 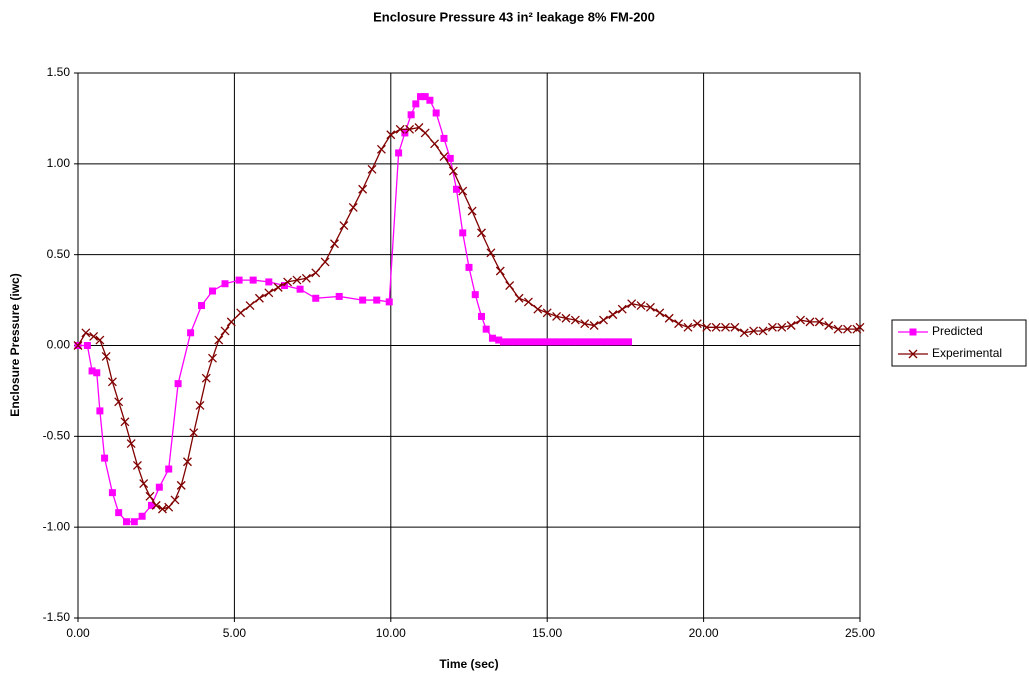 What do you see at coordinates (967, 353) in the screenshot?
I see `legend-label: Experimental` at bounding box center [967, 353].